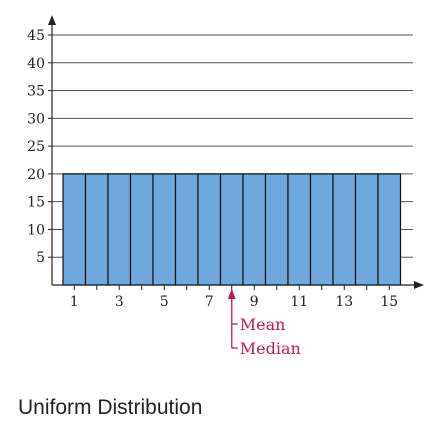  I want to click on x-tick-label-1: 1, so click(74, 302).